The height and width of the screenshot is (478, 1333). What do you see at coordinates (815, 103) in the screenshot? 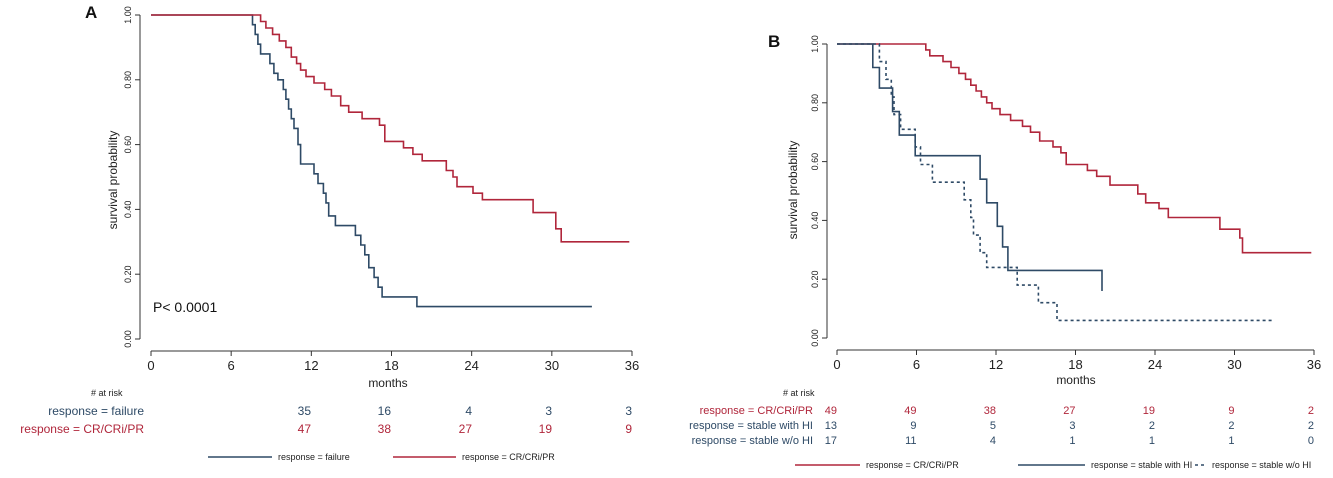
I see `panel-b-ytick-label: 0.80` at bounding box center [815, 103].